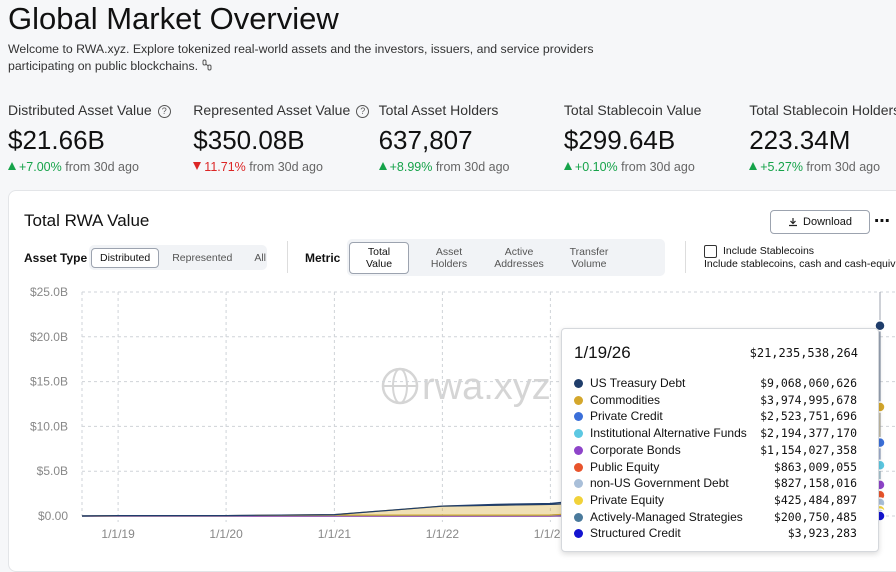 The height and width of the screenshot is (572, 896). Describe the element at coordinates (335, 534) in the screenshot. I see `x-tick-label: 1/1/21` at that location.